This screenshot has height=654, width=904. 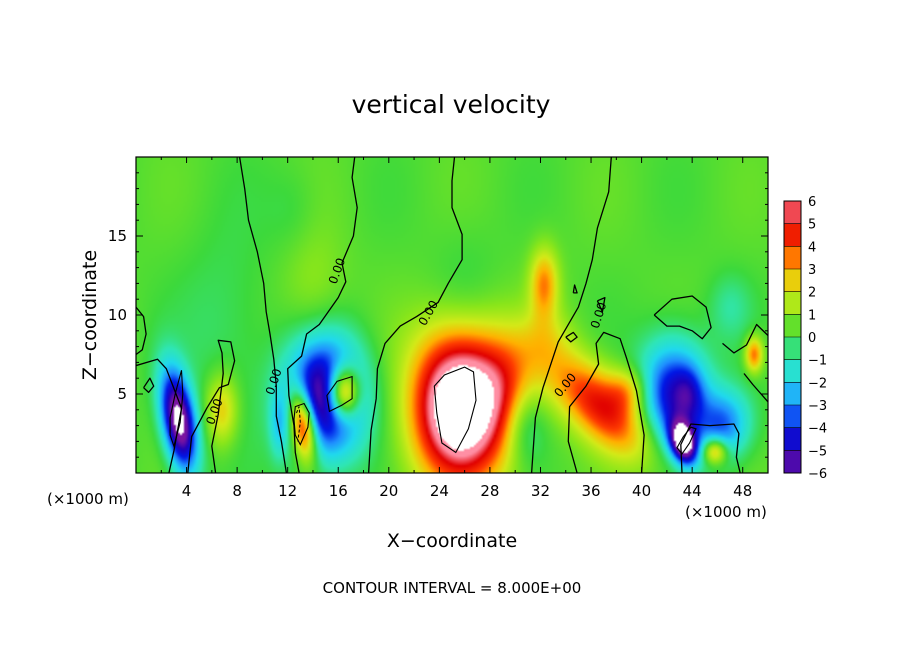 I want to click on x-tick-label: 28, so click(x=489, y=491).